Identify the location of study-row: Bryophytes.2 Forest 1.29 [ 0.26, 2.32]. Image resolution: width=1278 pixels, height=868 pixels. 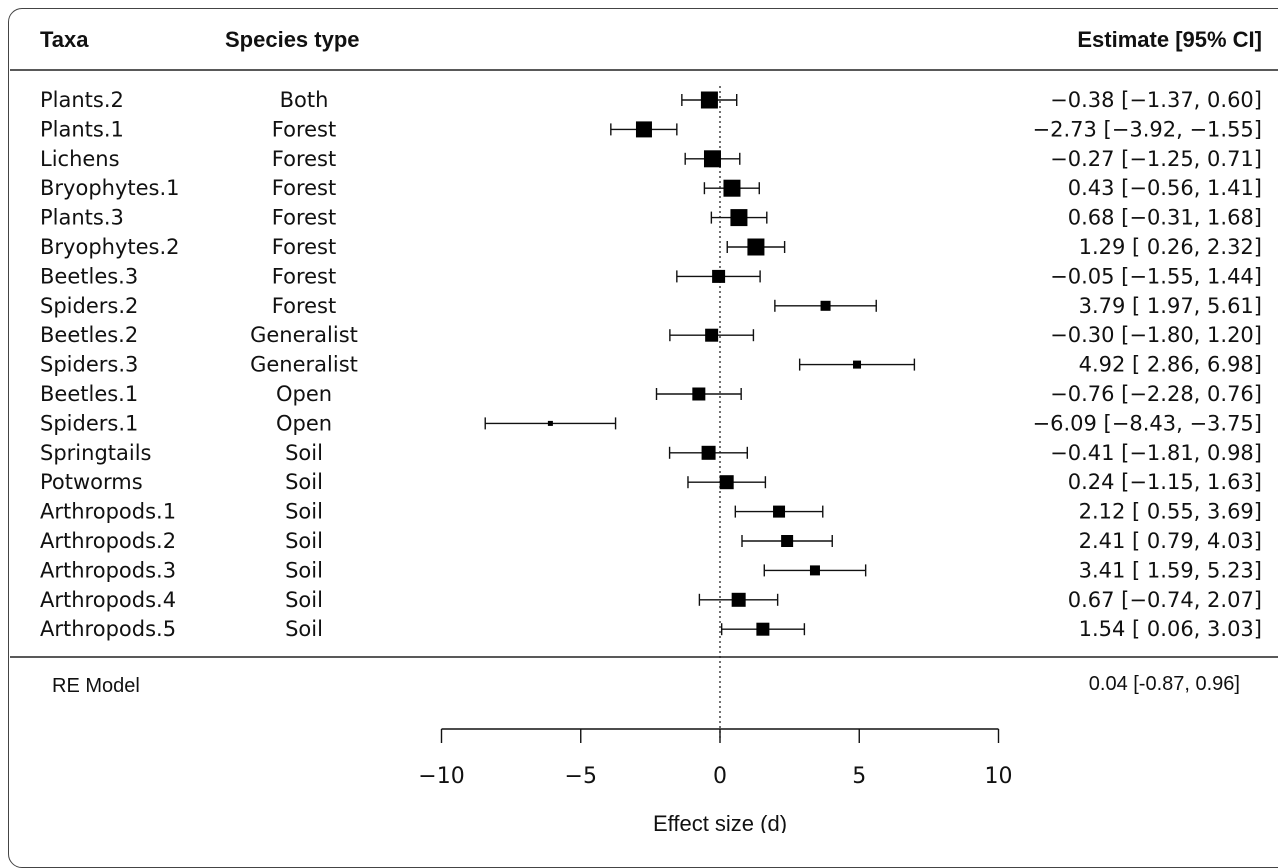
(651, 247).